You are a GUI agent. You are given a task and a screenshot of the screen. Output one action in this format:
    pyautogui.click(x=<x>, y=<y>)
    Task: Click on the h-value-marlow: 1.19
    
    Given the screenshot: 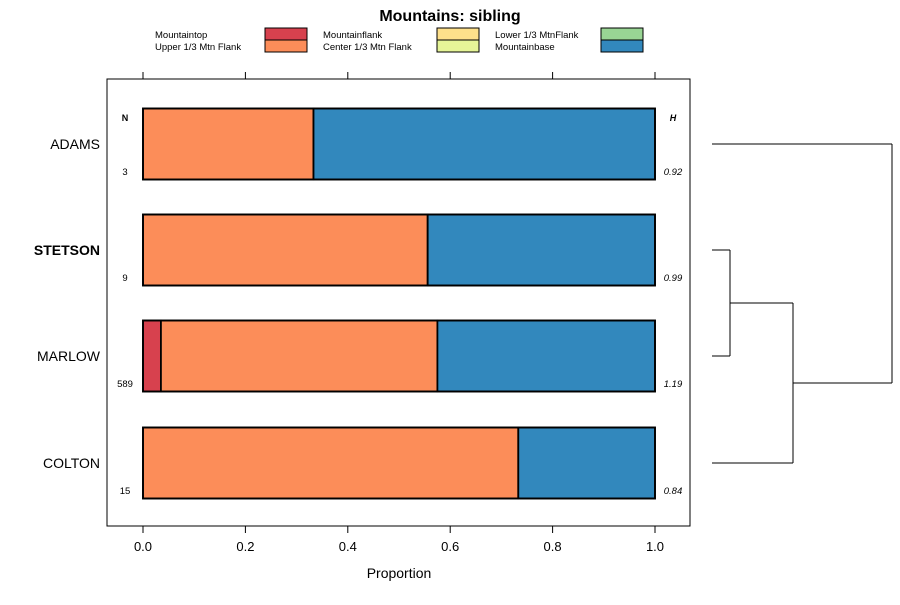 What is the action you would take?
    pyautogui.click(x=673, y=384)
    